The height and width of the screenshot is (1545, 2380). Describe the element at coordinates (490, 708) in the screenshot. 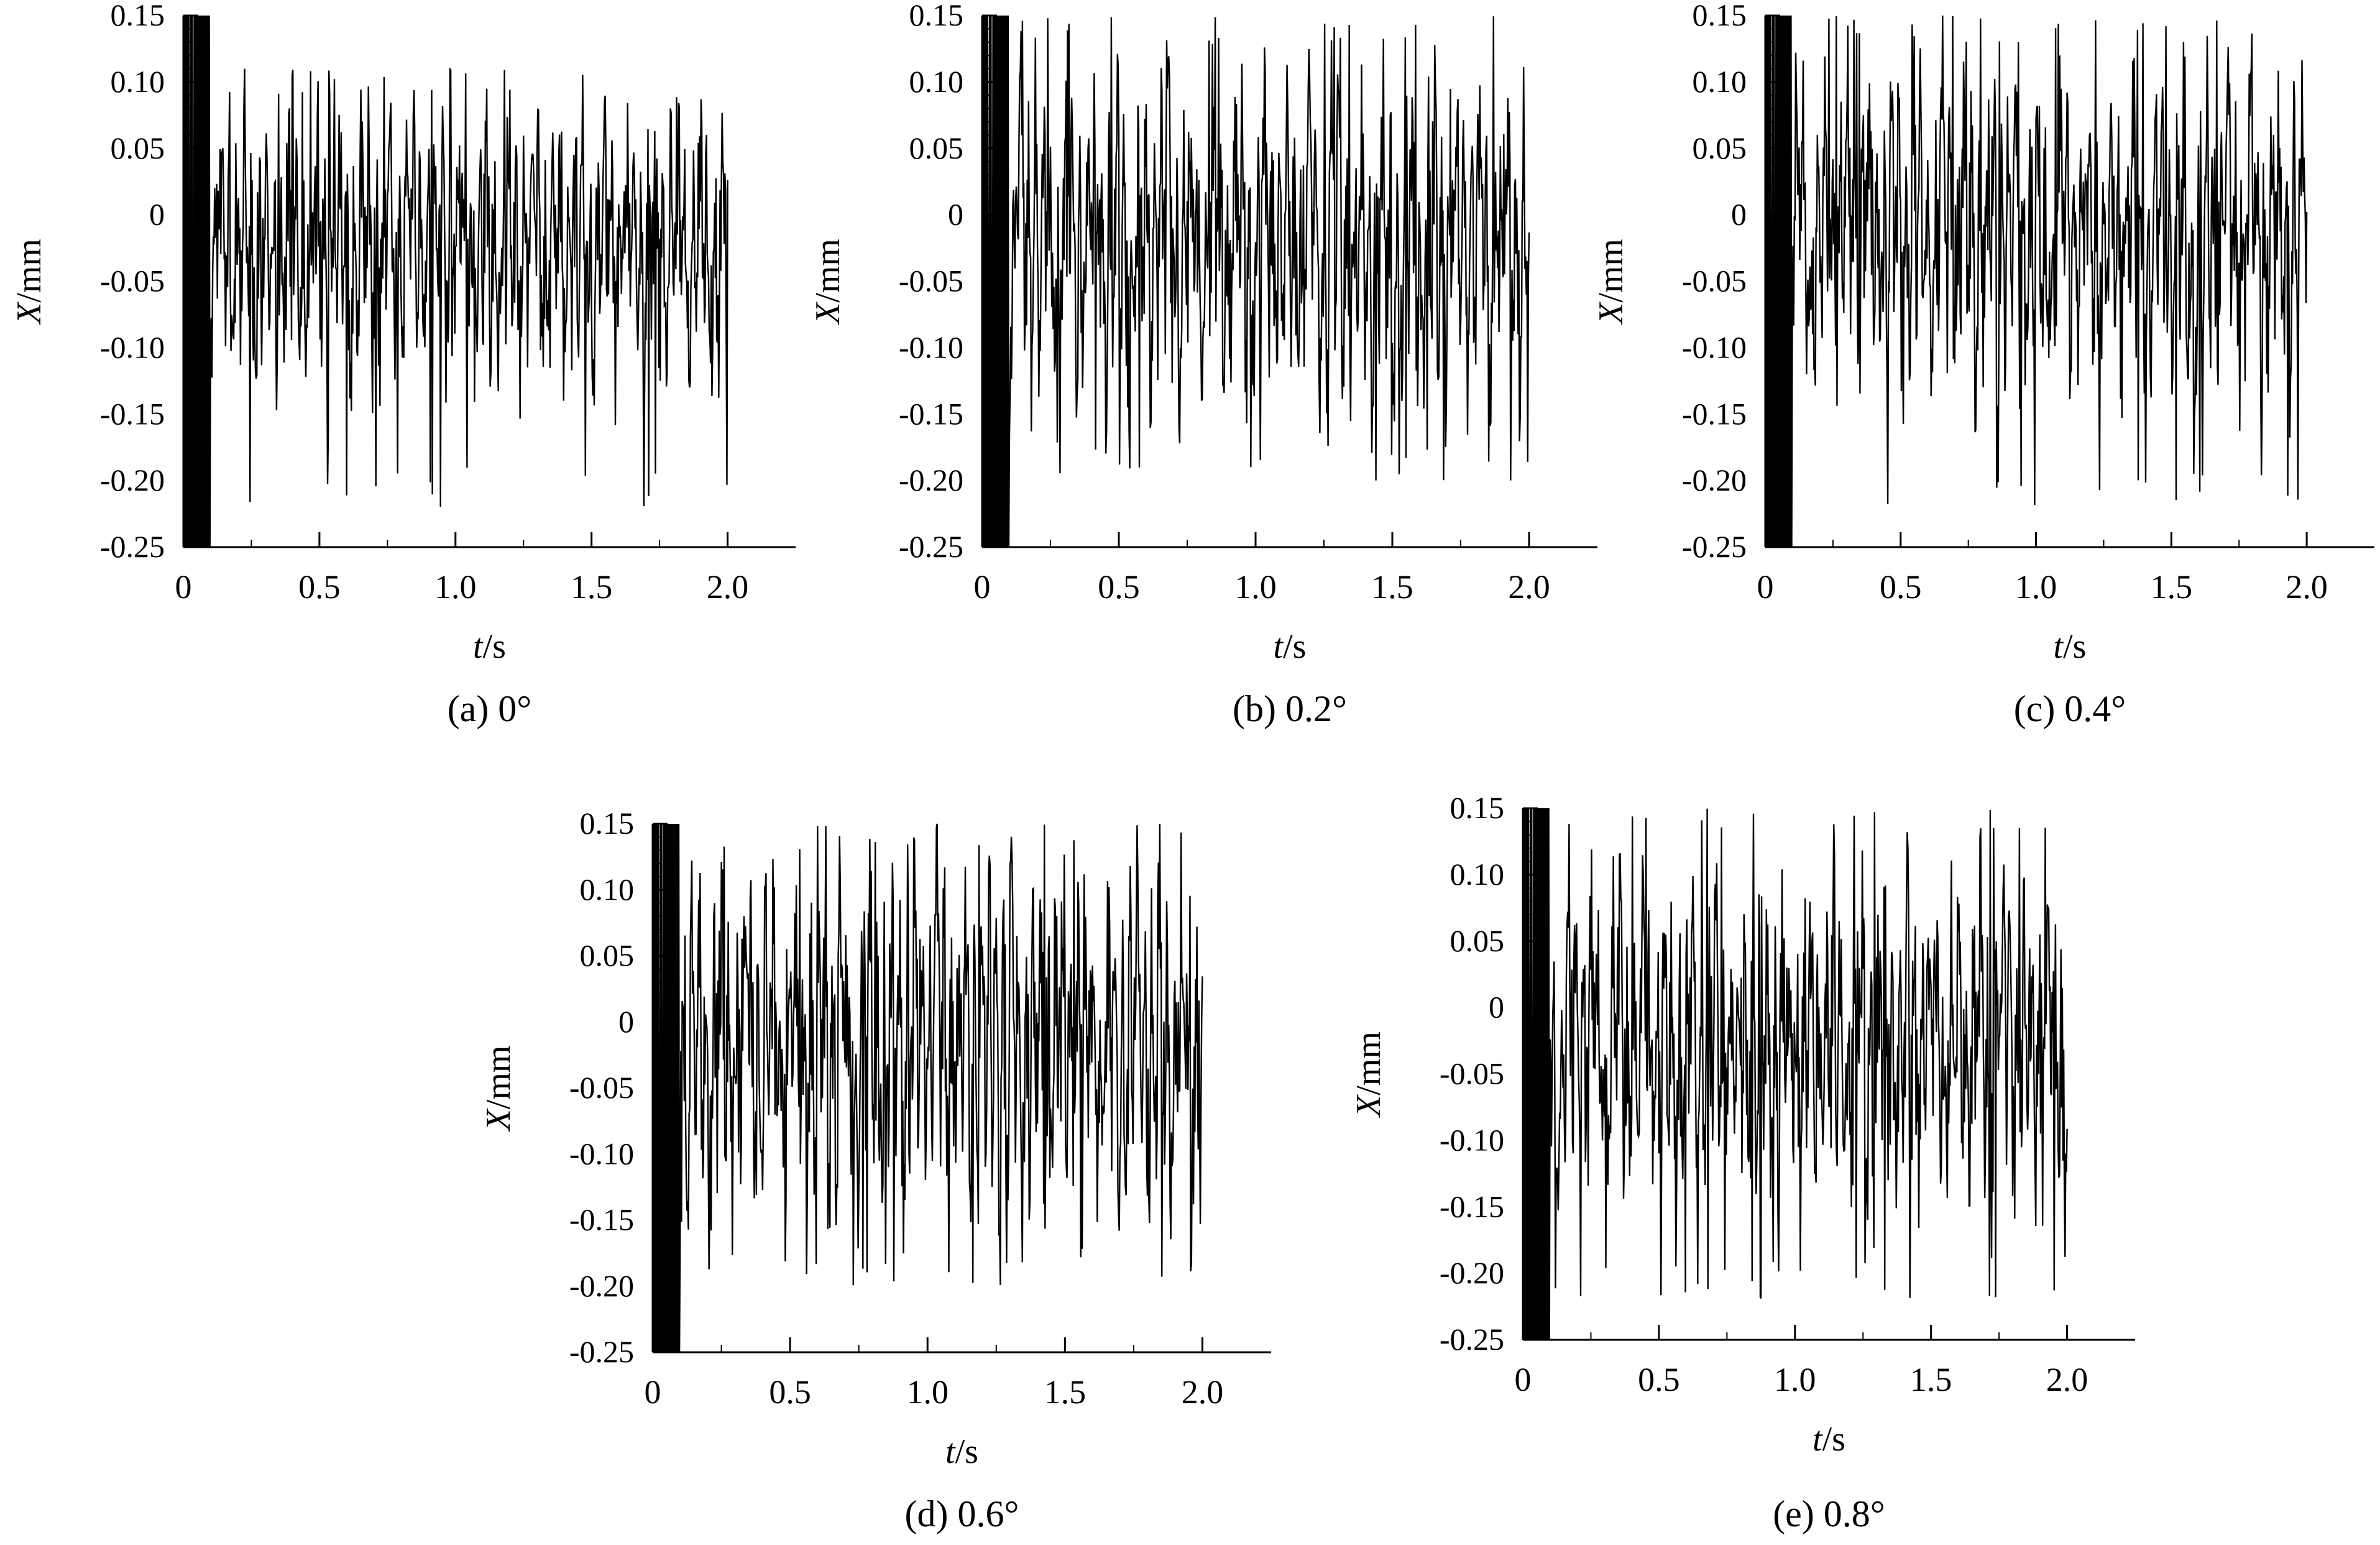

I see `panel-caption: (a) 0°` at that location.